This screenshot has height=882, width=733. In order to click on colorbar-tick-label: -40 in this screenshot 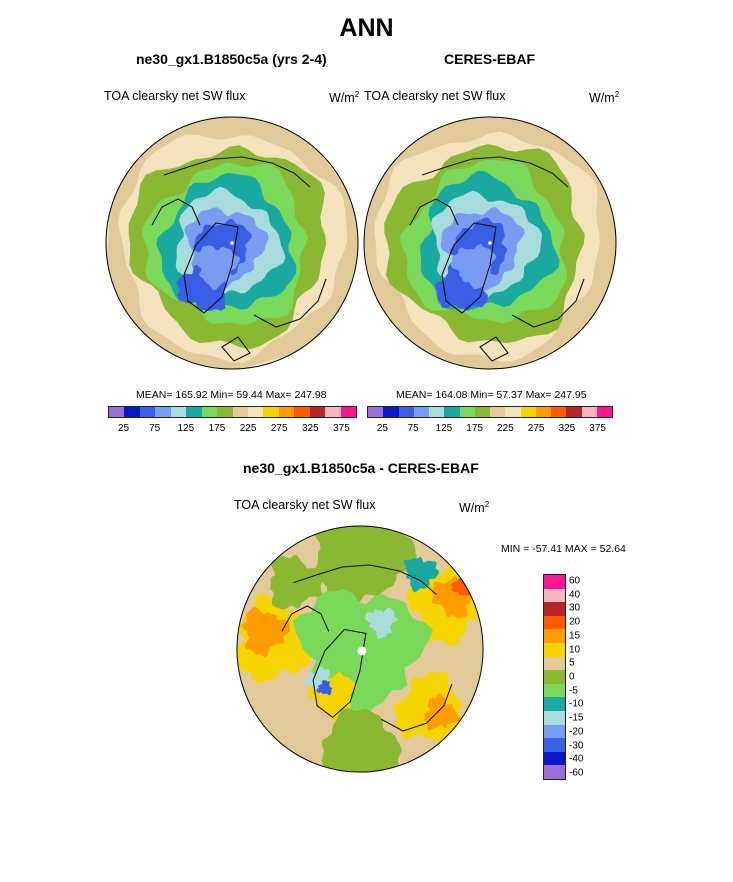, I will do `click(576, 759)`.